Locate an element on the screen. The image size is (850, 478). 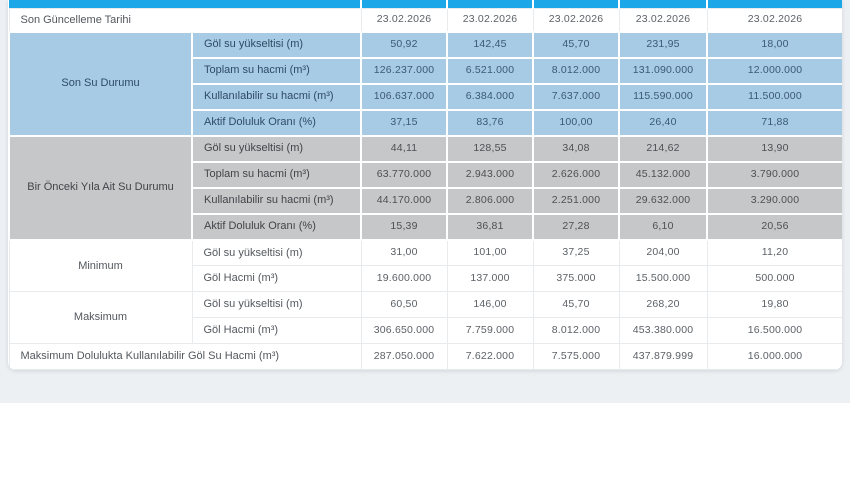
metric-value: 31,00 is located at coordinates (404, 252).